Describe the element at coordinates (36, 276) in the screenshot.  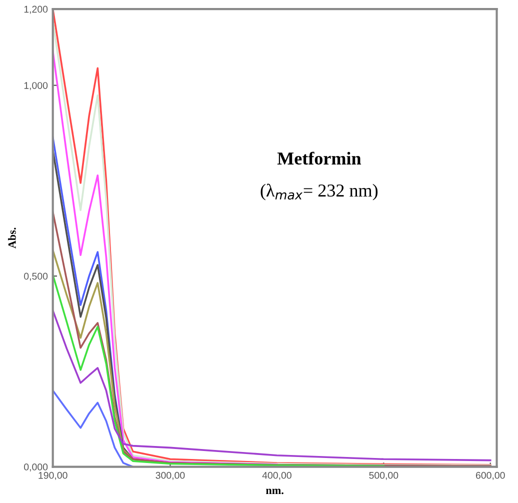
I see `y-tick-label: 0,500` at that location.